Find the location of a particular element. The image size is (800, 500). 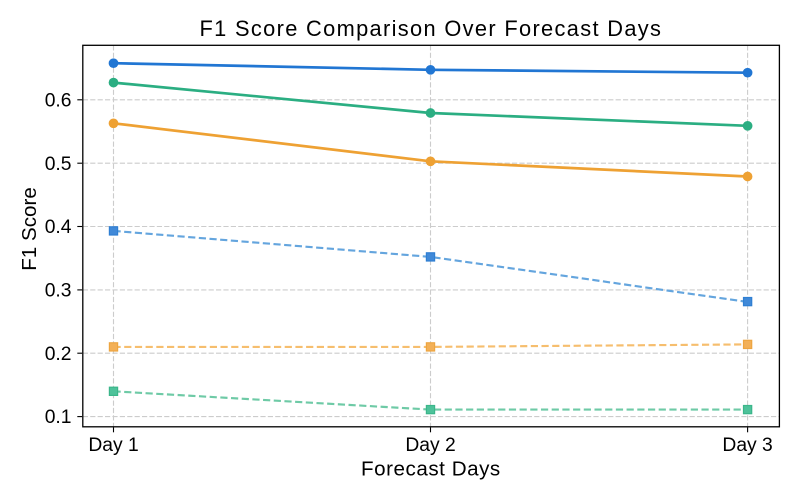

svg-text: 0.3 is located at coordinates (58, 291).